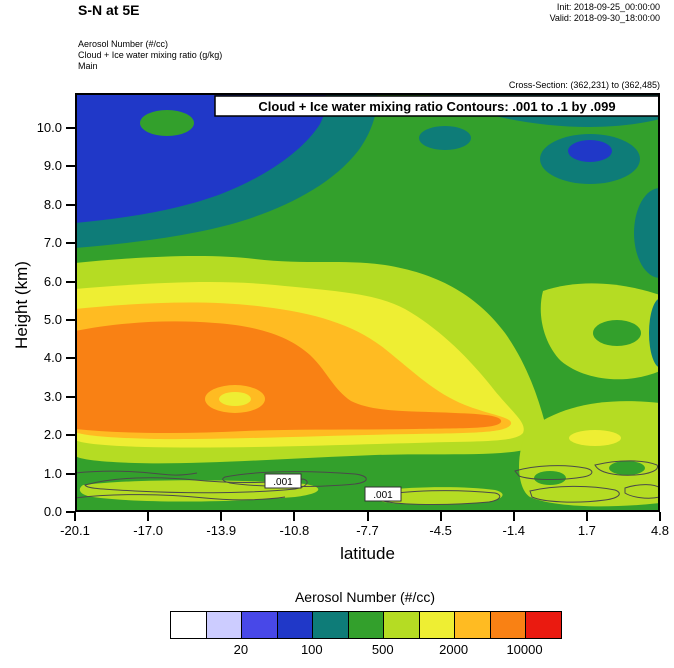 Image resolution: width=674 pixels, height=668 pixels. What do you see at coordinates (445, 138) in the screenshot?
I see `field-region-teal-top-center` at bounding box center [445, 138].